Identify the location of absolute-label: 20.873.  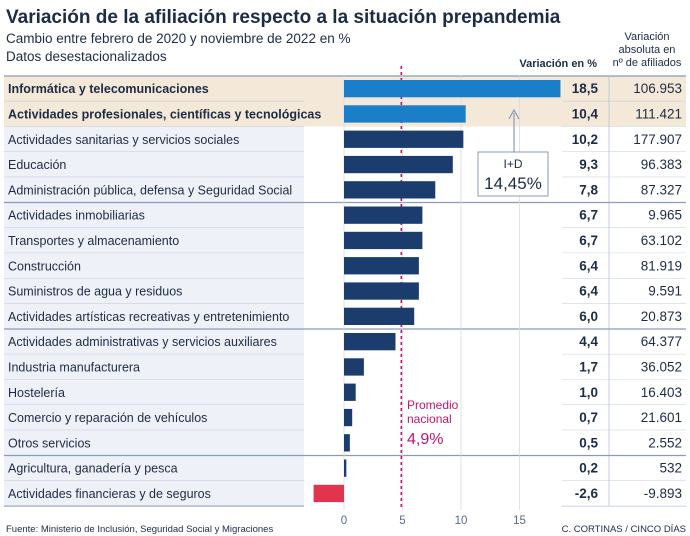
(661, 316).